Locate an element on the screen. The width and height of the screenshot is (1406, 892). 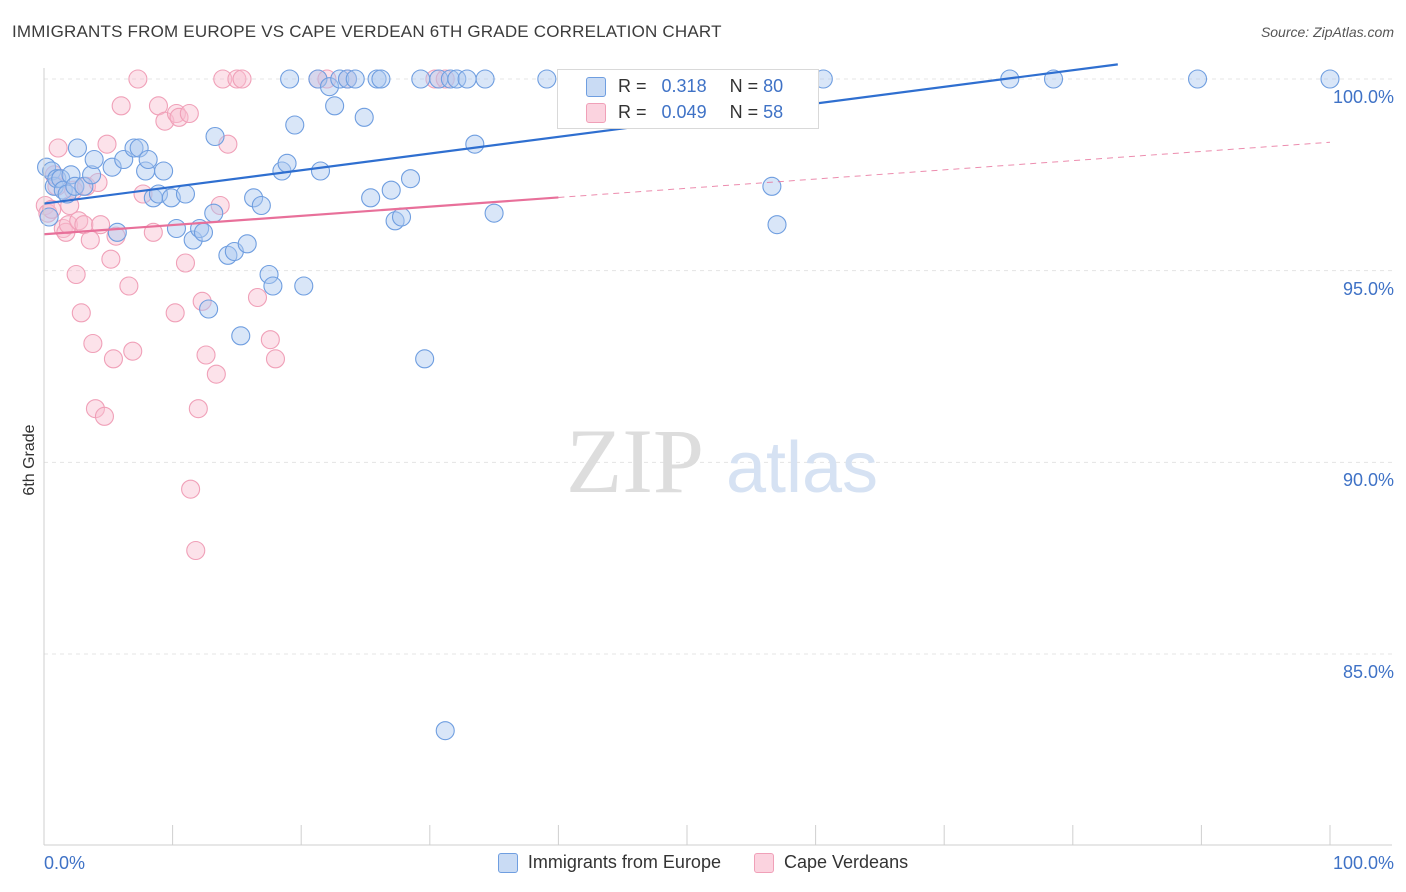
legend-swatch-cape-verdean is located at coordinates (763, 862).